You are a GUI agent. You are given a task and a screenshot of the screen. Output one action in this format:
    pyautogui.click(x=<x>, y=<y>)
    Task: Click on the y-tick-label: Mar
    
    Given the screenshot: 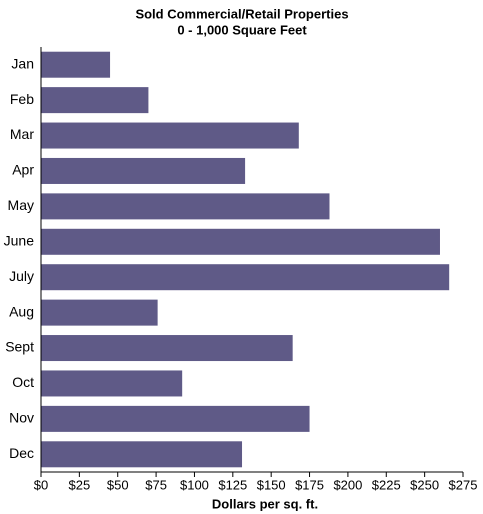 What is the action you would take?
    pyautogui.click(x=22, y=134)
    